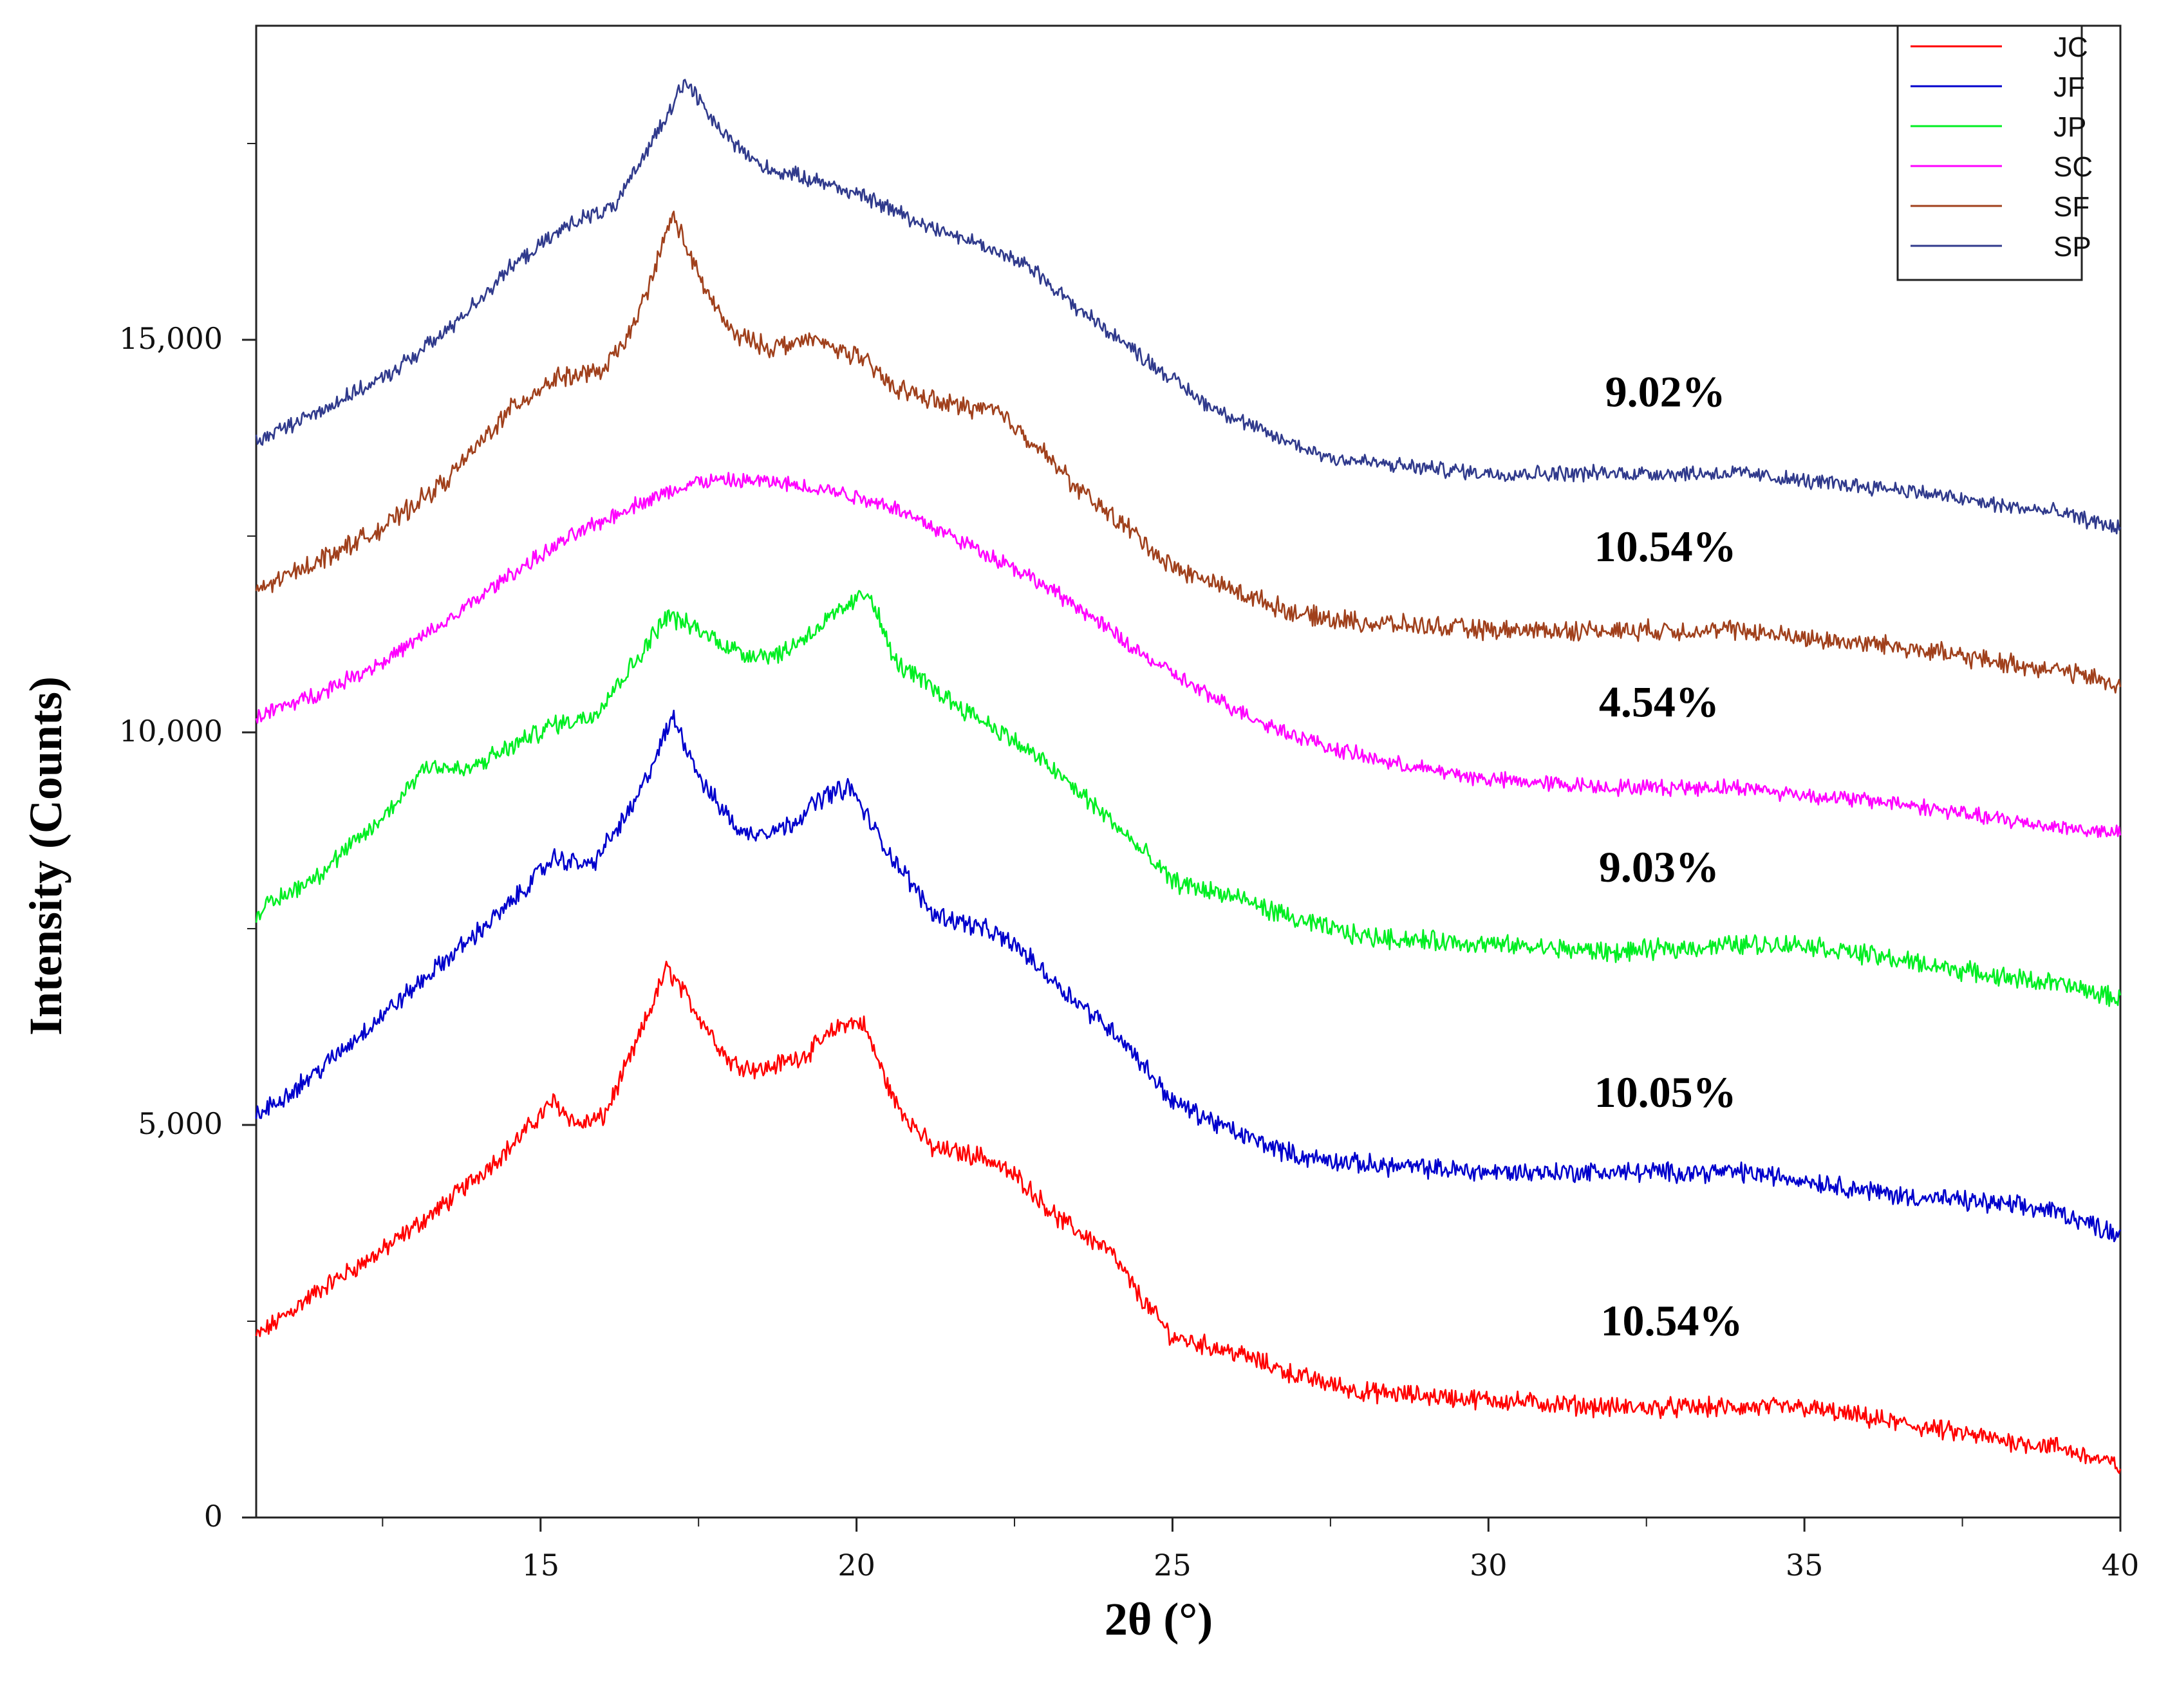  What do you see at coordinates (2069, 127) in the screenshot?
I see `legend-label-jp: JP` at bounding box center [2069, 127].